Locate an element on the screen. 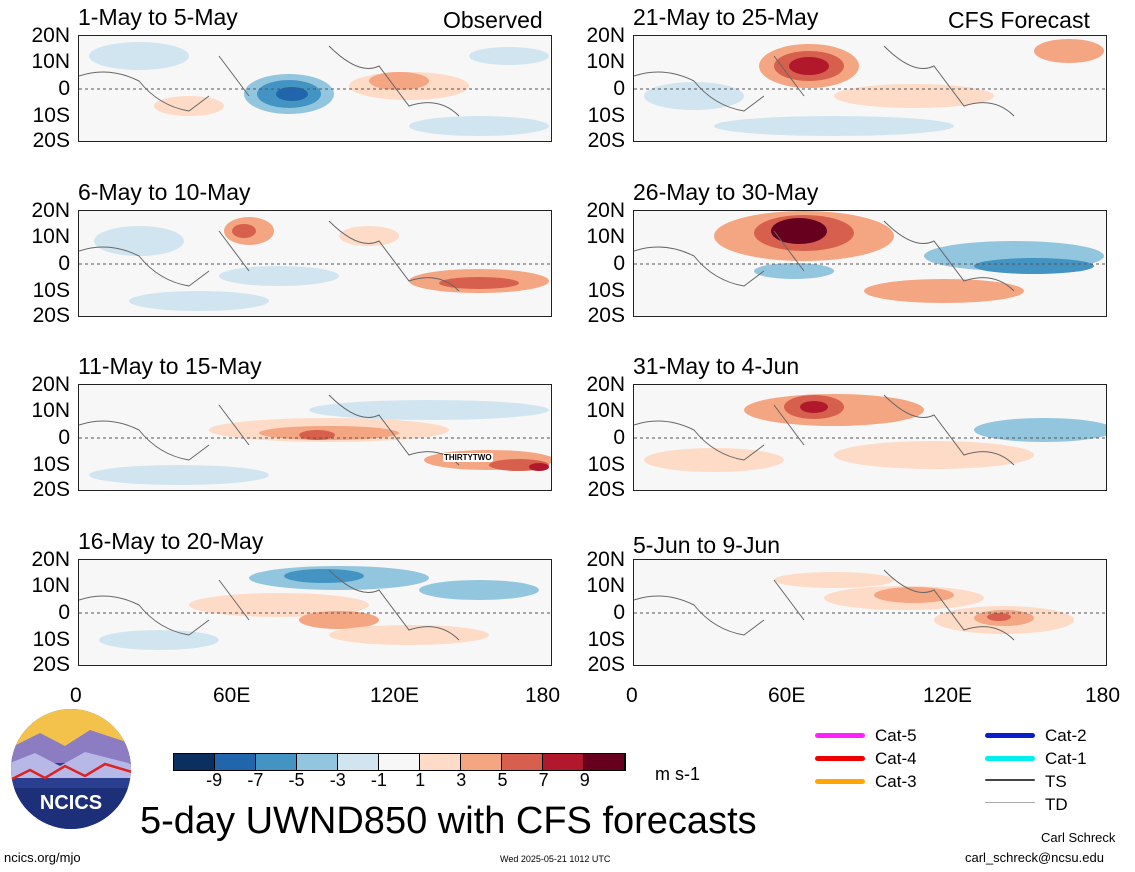 This screenshot has height=872, width=1135. panel-title-1: 1-May to 5-May is located at coordinates (158, 17).